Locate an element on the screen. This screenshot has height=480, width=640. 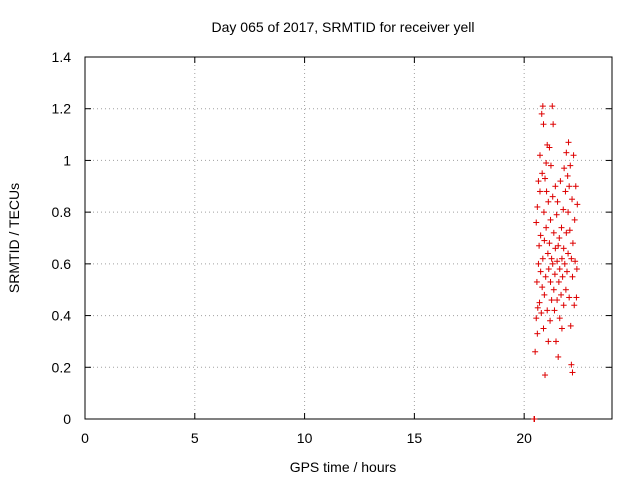
x-tick-label: 15 is located at coordinates (415, 438).